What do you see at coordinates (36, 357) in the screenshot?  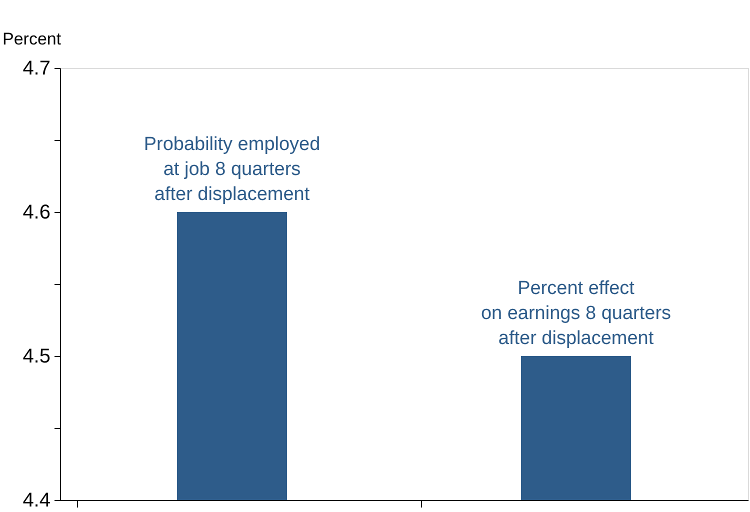 I see `y-tick-label: 4.5` at bounding box center [36, 357].